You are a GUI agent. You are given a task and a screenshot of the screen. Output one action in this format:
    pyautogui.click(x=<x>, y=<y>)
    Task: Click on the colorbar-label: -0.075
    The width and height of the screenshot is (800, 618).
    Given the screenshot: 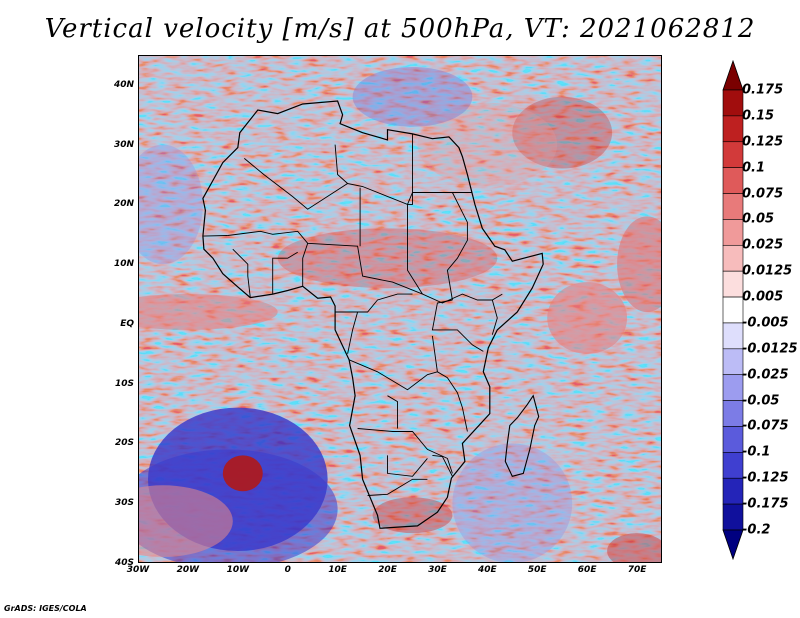 What is the action you would take?
    pyautogui.click(x=765, y=426)
    